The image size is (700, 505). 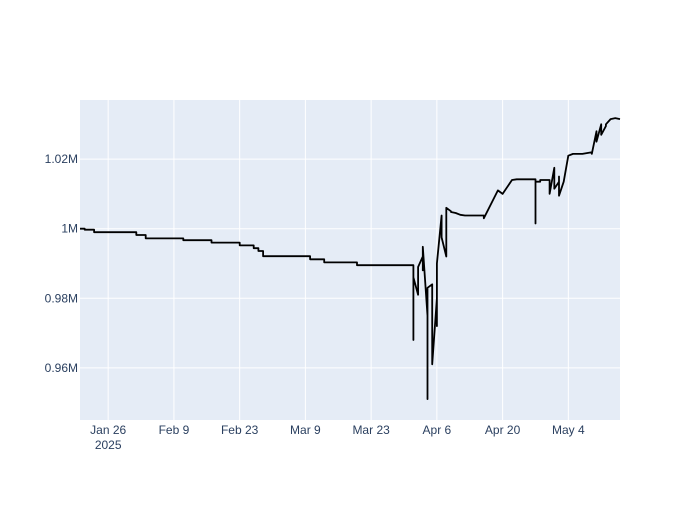 I want to click on y-tick-label: 0.96M, so click(x=61, y=368).